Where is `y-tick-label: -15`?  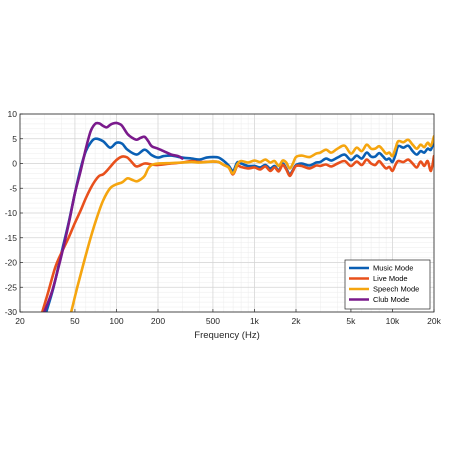 y-tick-label: -15 is located at coordinates (11, 238).